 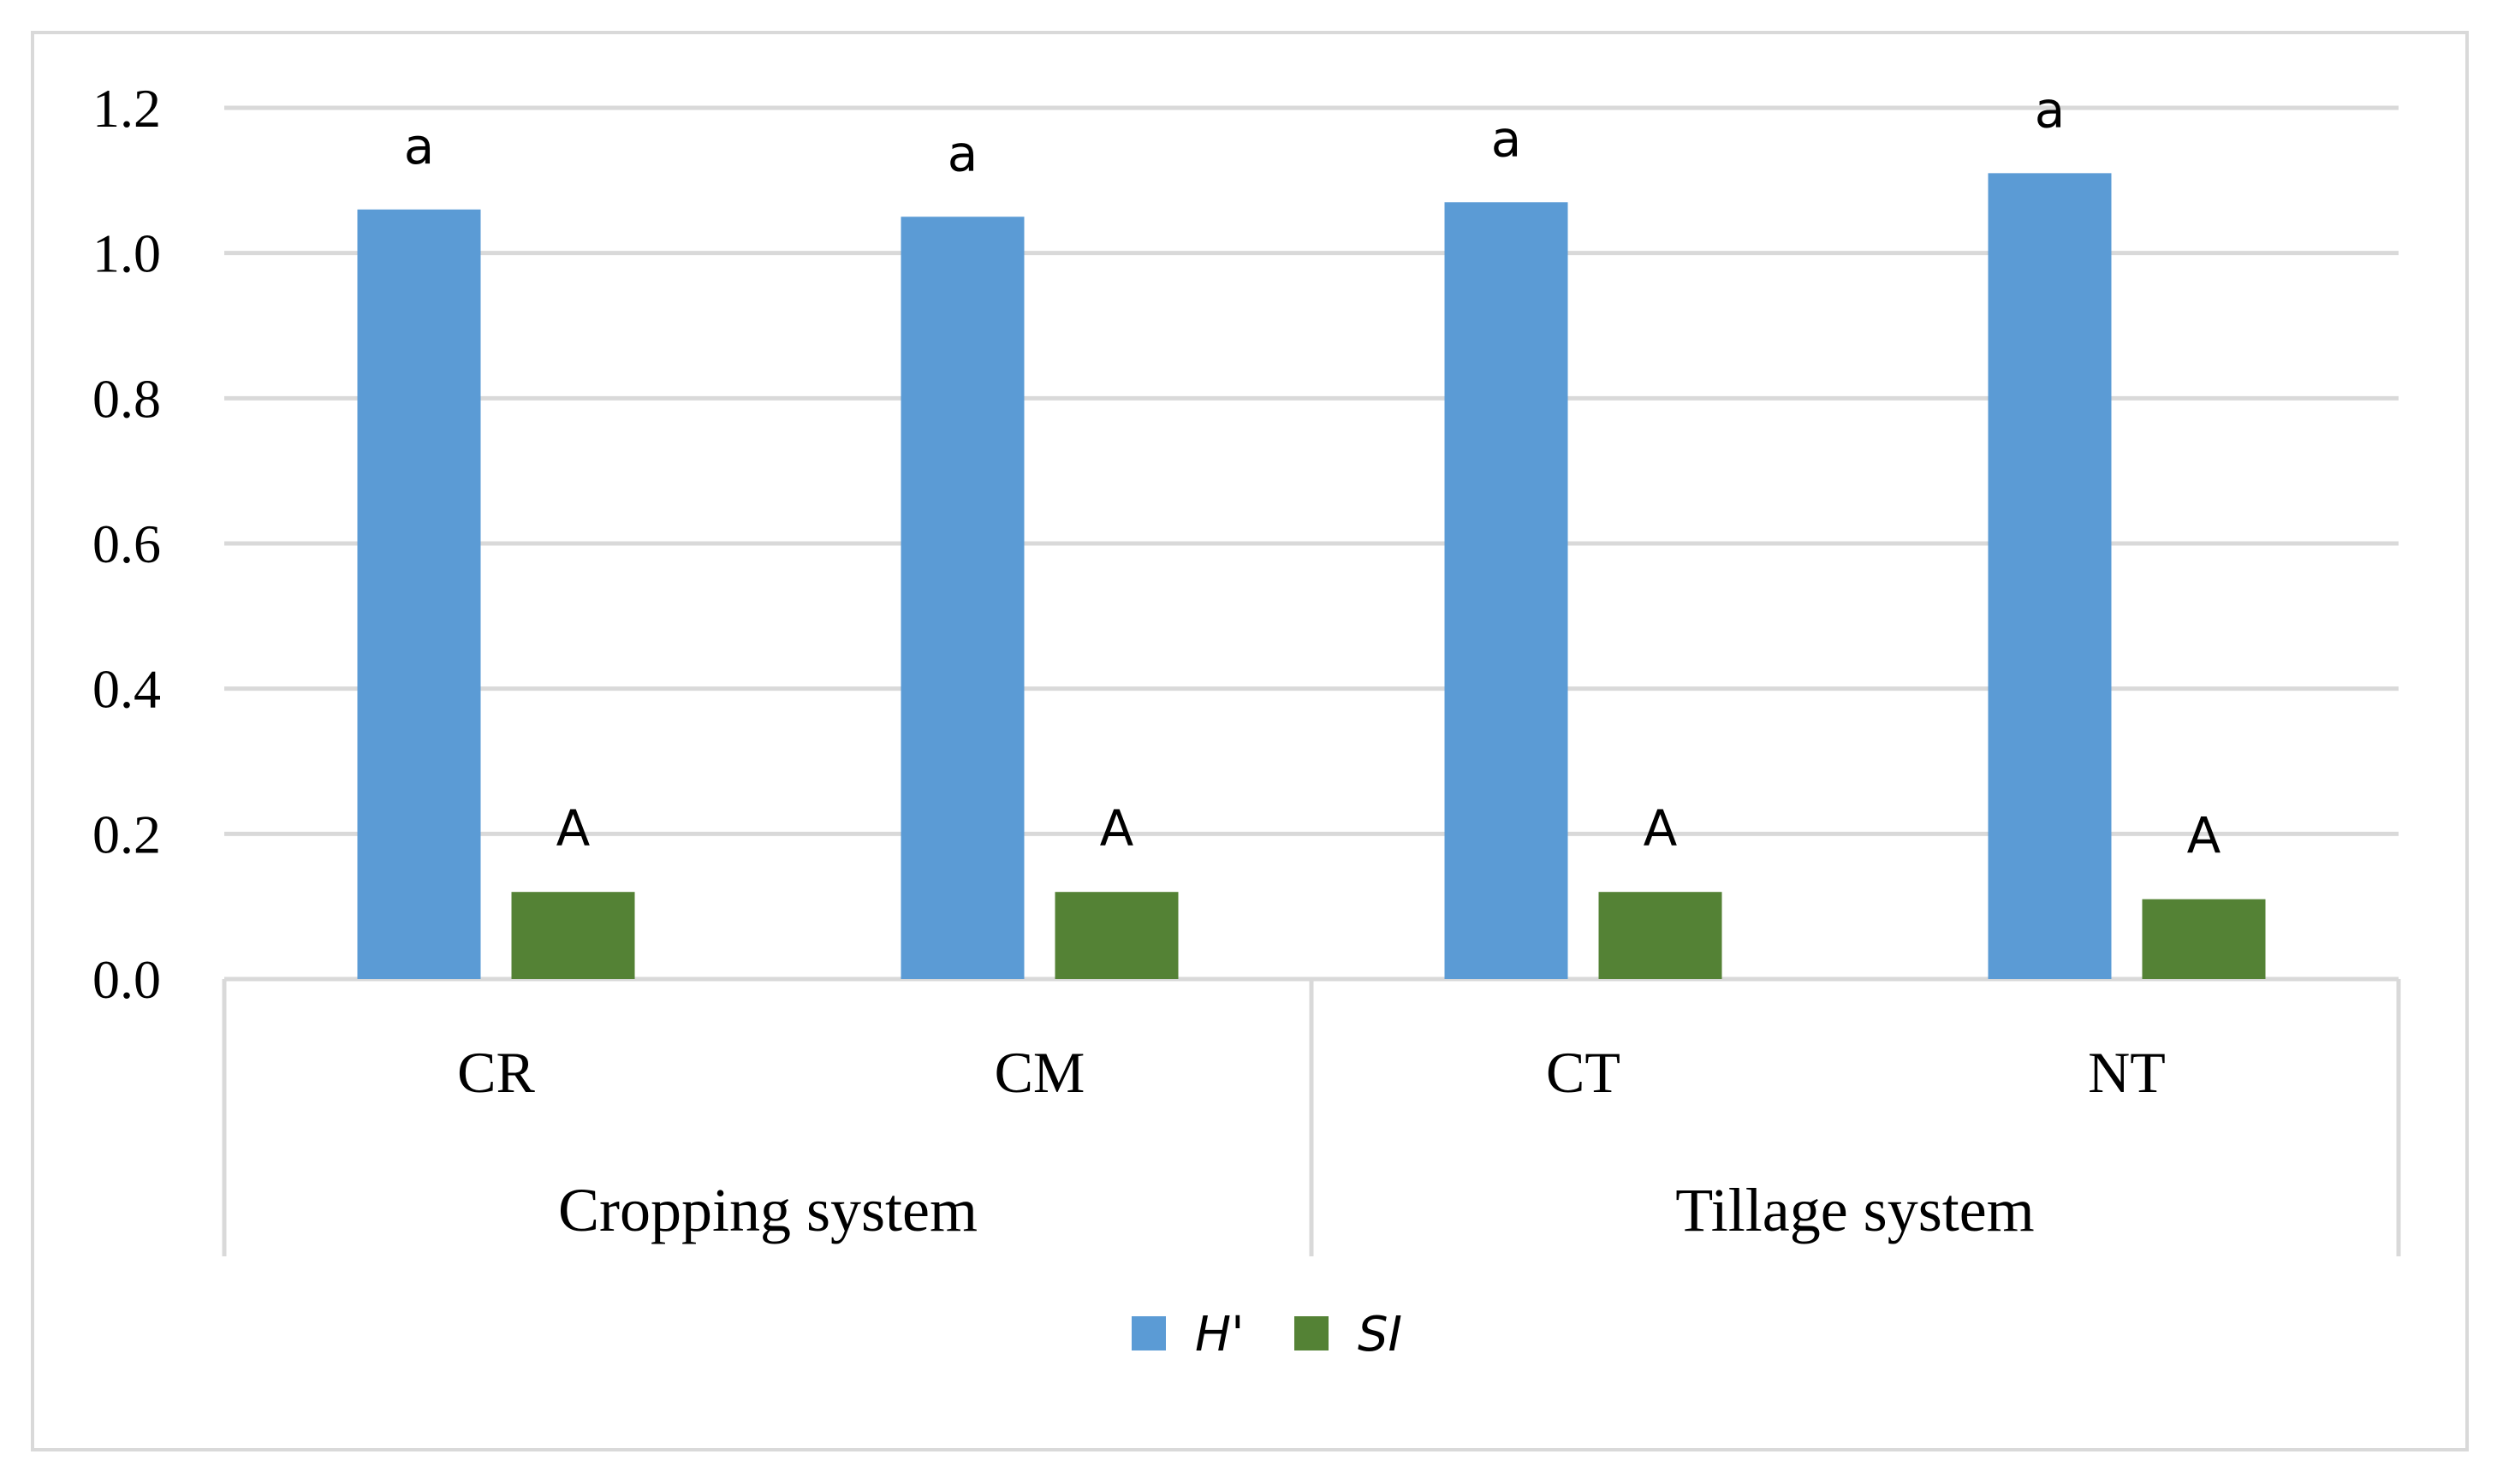 What do you see at coordinates (127, 254) in the screenshot?
I see `y-tick-label: 1.0` at bounding box center [127, 254].